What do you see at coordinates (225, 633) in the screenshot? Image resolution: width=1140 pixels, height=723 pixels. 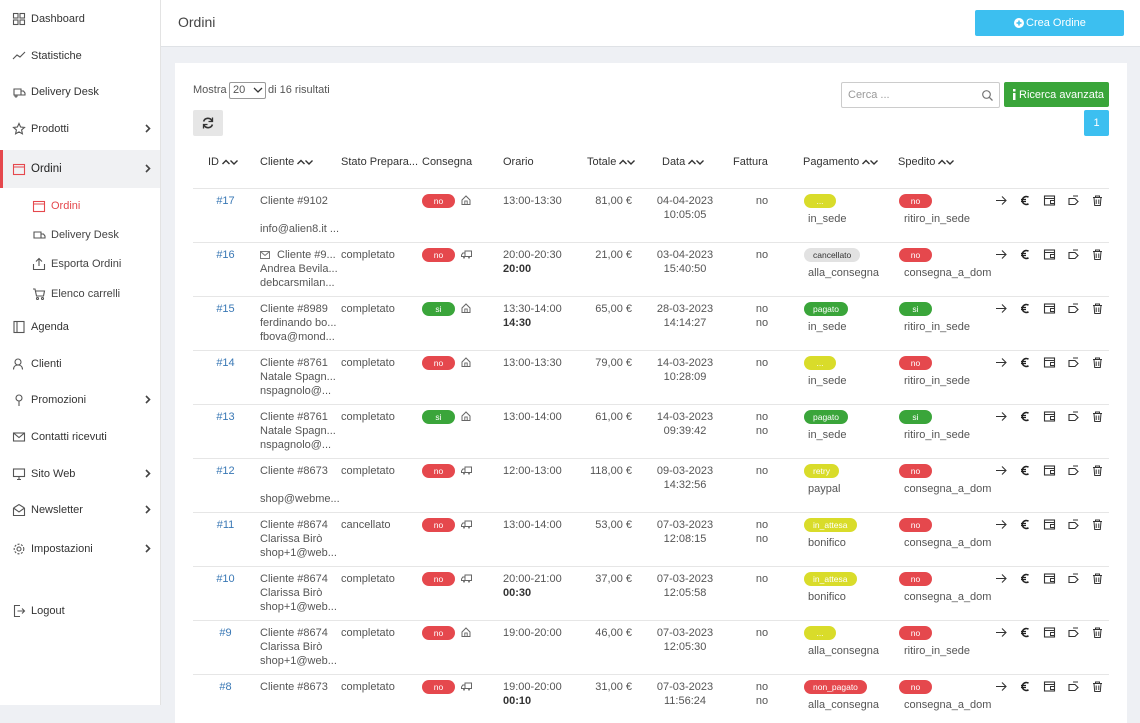 I see `order-id: #9` at bounding box center [225, 633].